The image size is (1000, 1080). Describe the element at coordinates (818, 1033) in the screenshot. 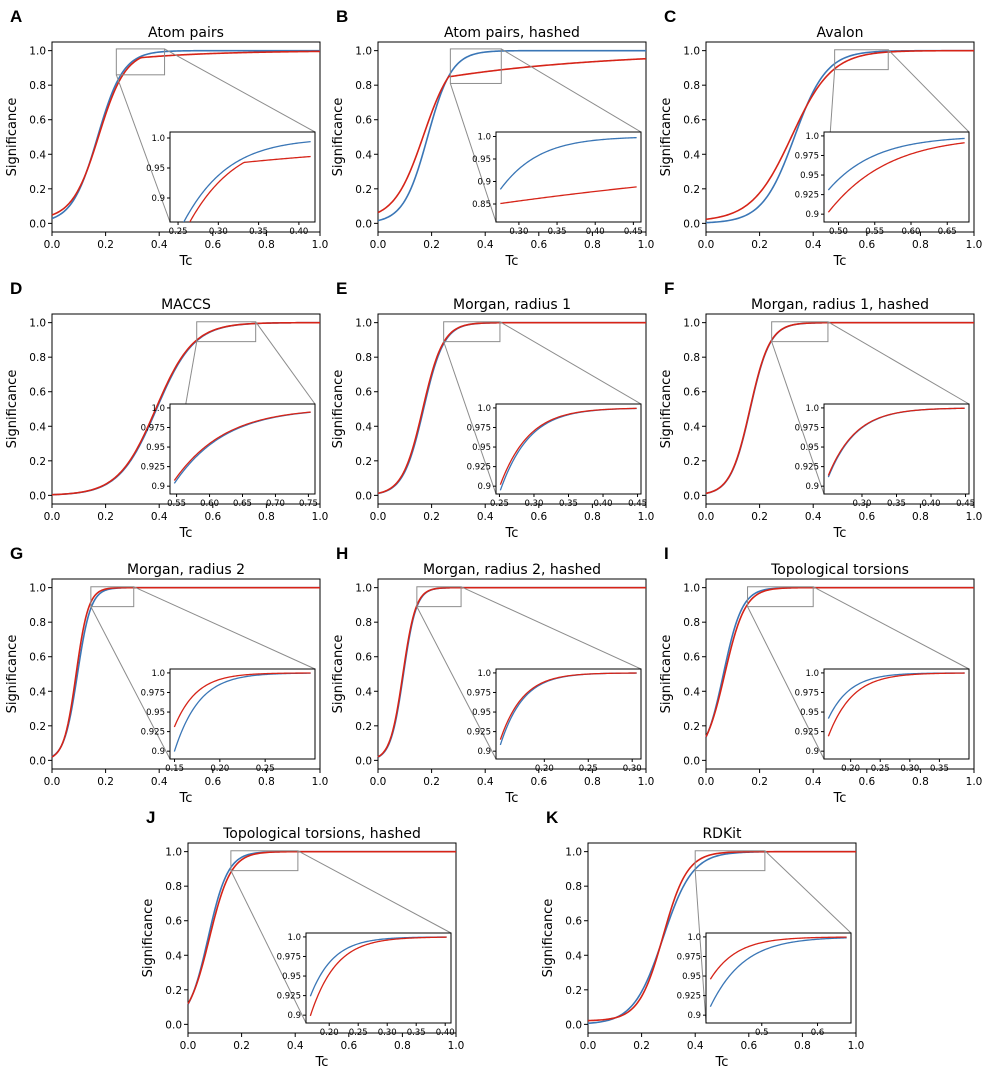

I see `inset-x-tick-label: 0.6` at that location.